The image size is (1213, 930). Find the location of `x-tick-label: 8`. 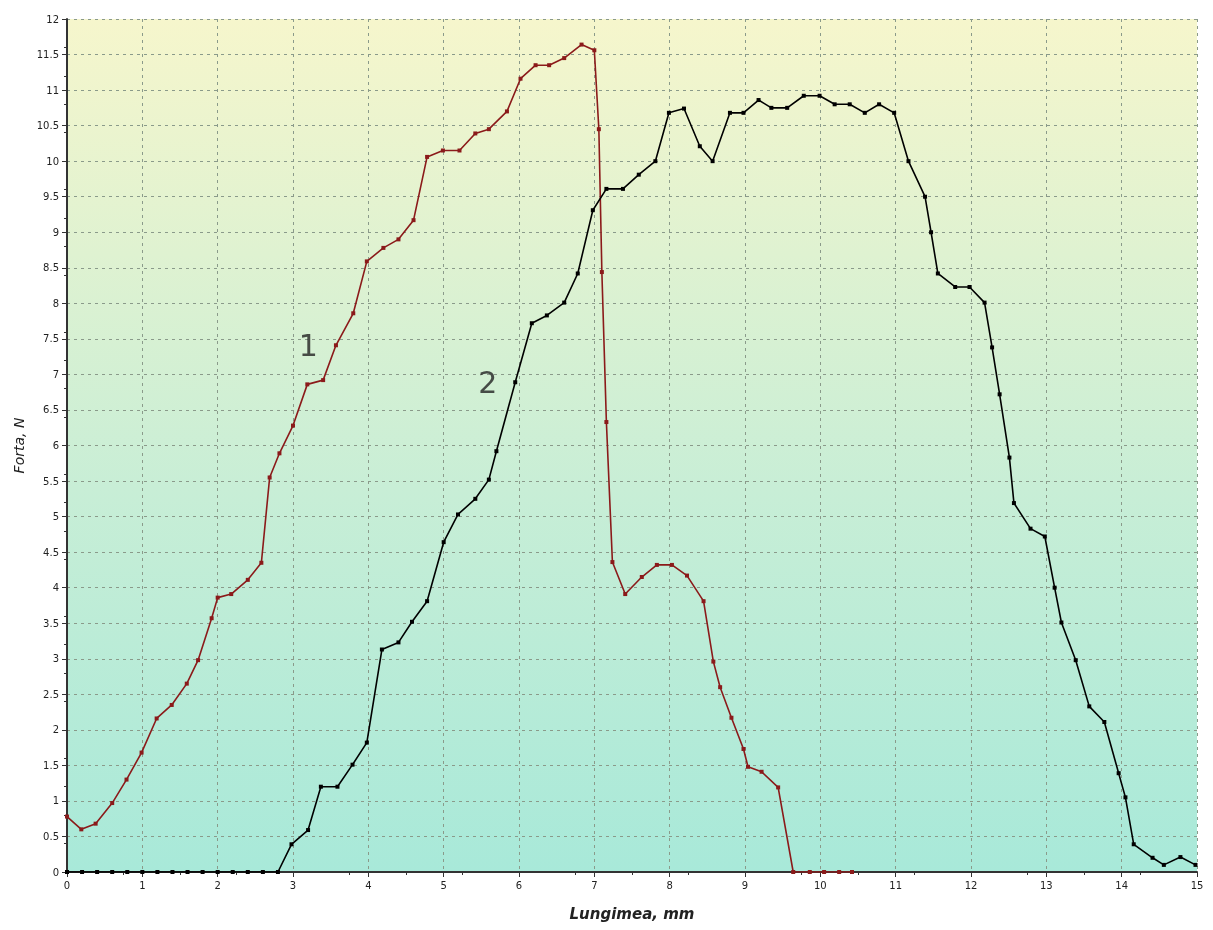

x-tick-label: 8 is located at coordinates (669, 885).